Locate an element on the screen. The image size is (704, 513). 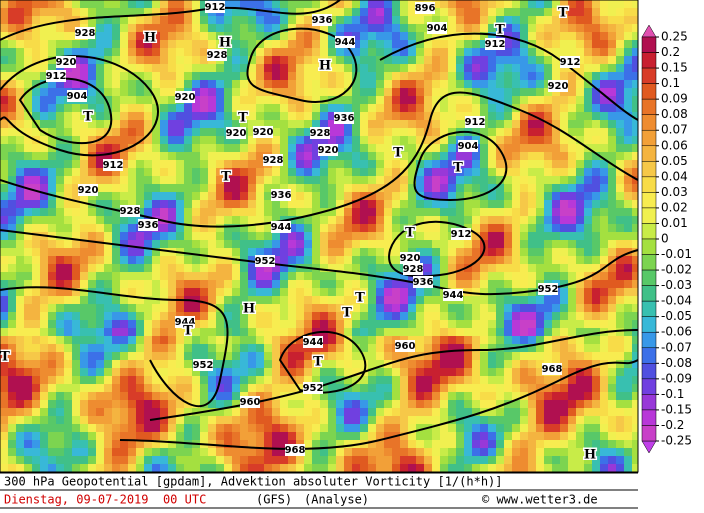
contour-label: 928 is located at coordinates (217, 55).